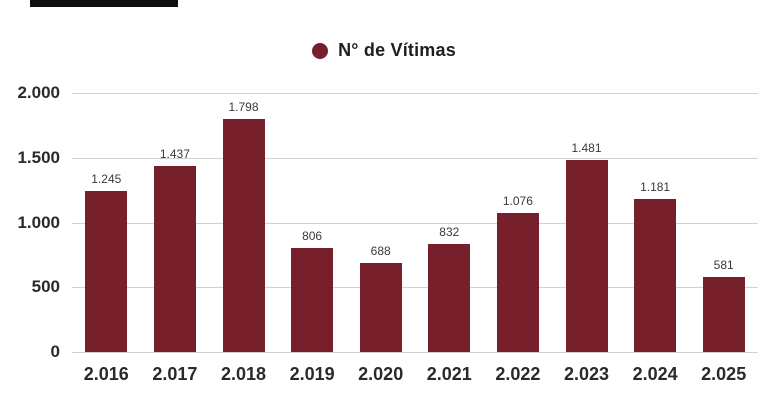 This screenshot has width=768, height=405. What do you see at coordinates (106, 178) in the screenshot?
I see `bar-value-label: 1.245` at bounding box center [106, 178].